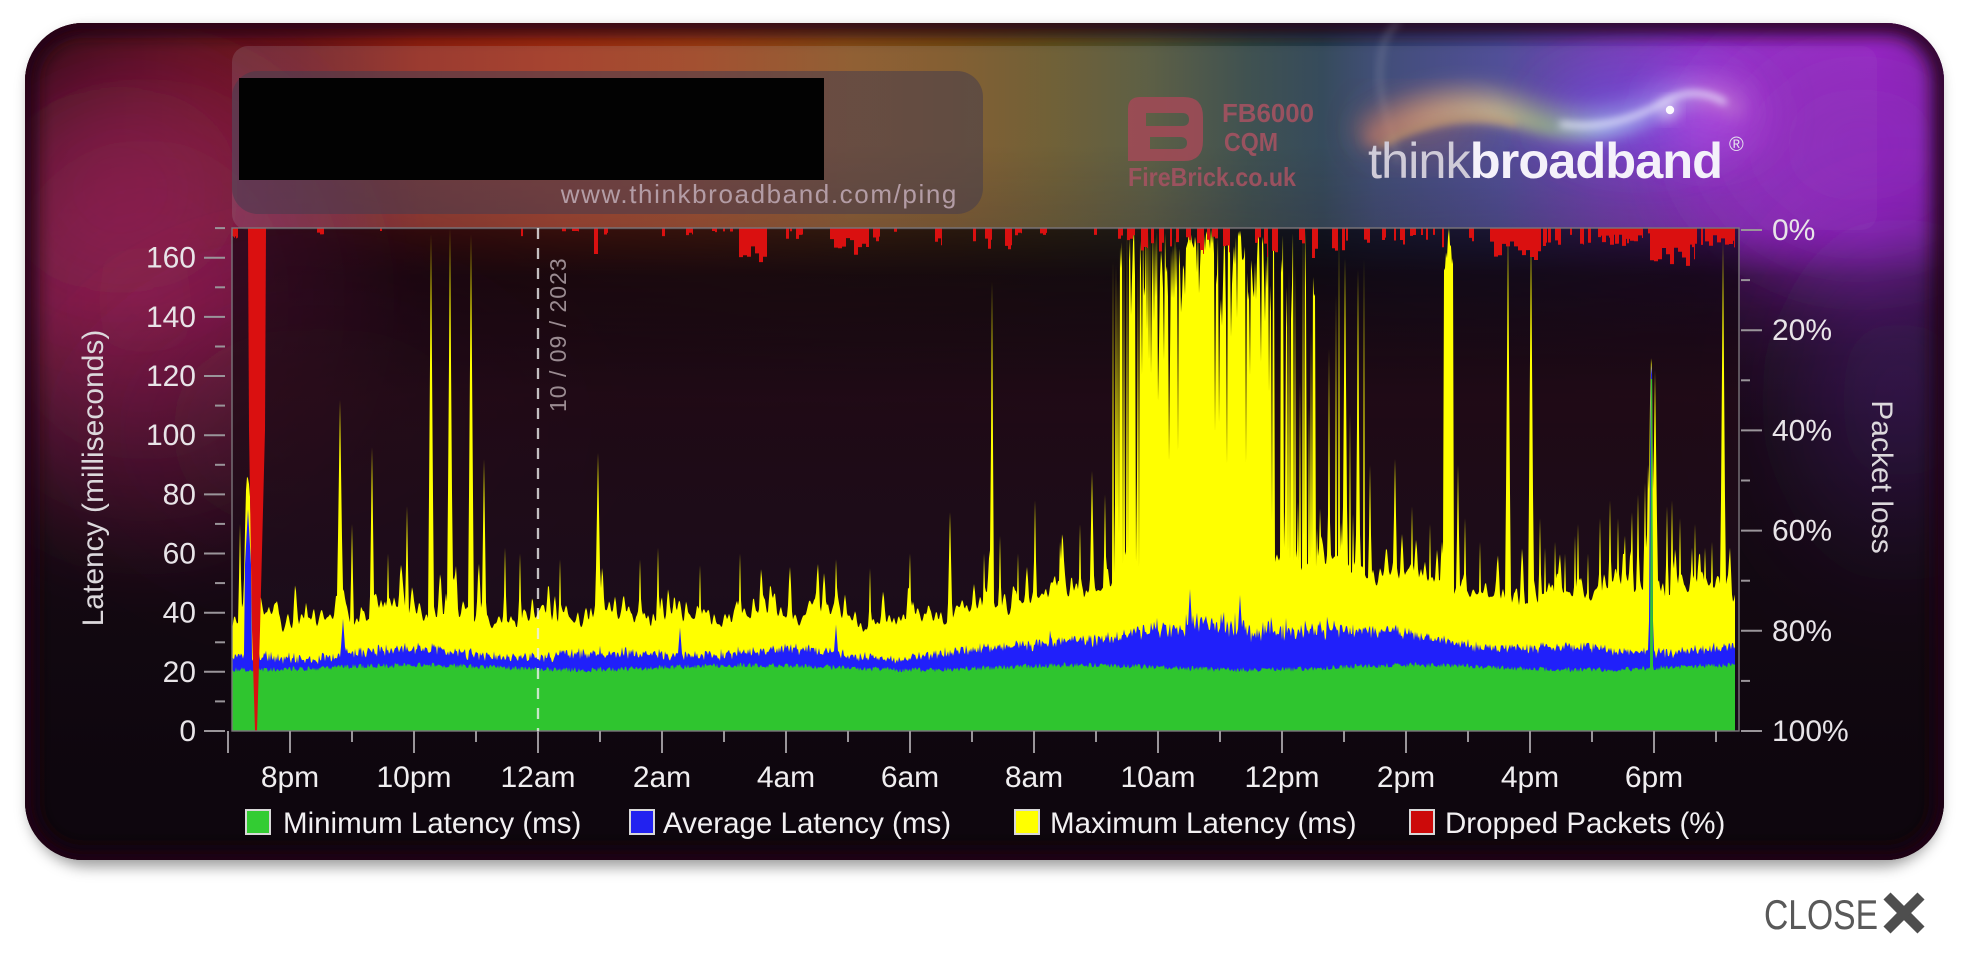 This screenshot has height=965, width=1968. Describe the element at coordinates (171, 435) in the screenshot. I see `svg-text: 100` at that location.